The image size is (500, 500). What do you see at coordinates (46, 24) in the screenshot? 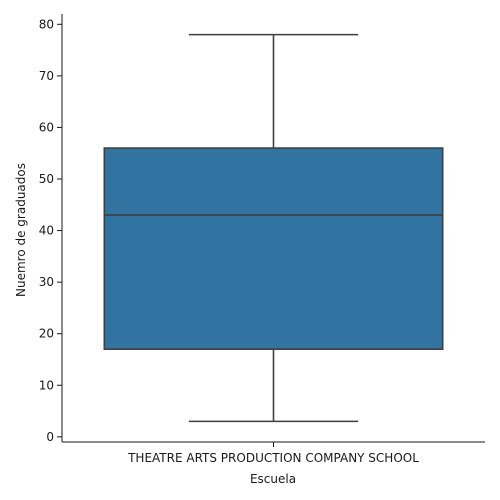
I see `y-tick-label: 80` at bounding box center [46, 24].